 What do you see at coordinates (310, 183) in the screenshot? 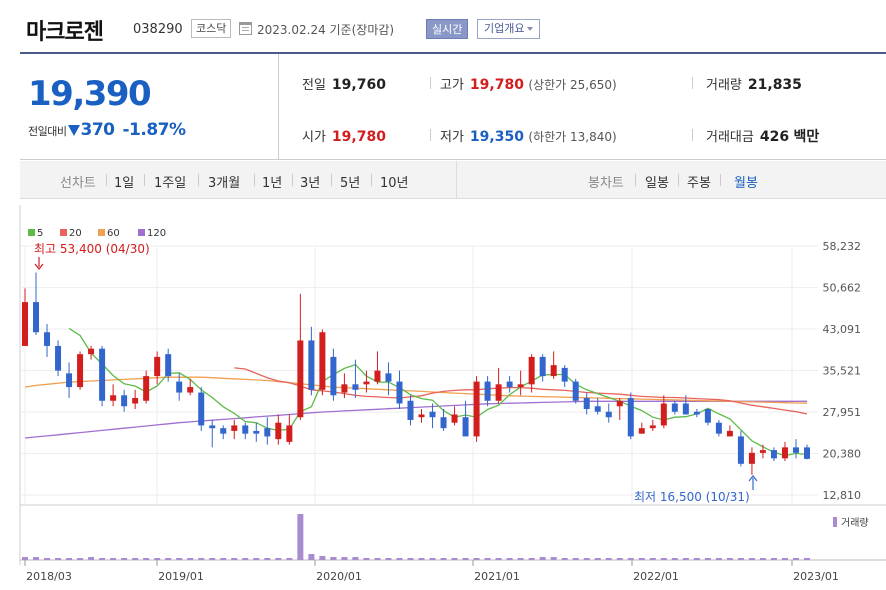
I see `tab-3year: 3년` at bounding box center [310, 183].